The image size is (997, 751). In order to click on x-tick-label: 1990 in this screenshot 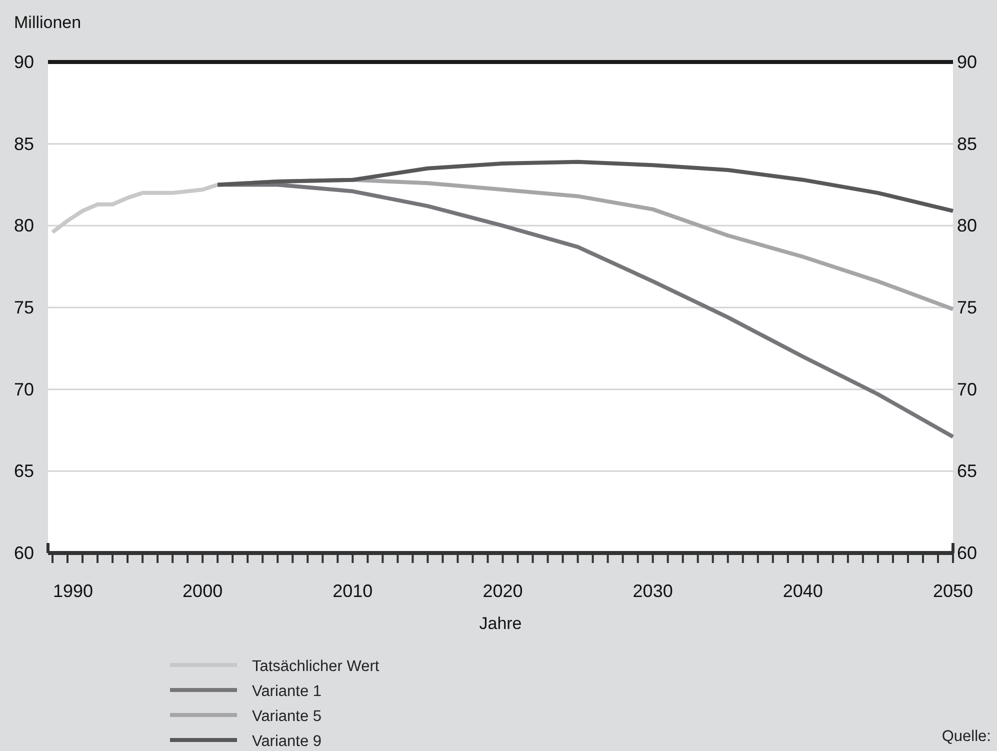, I will do `click(73, 591)`.